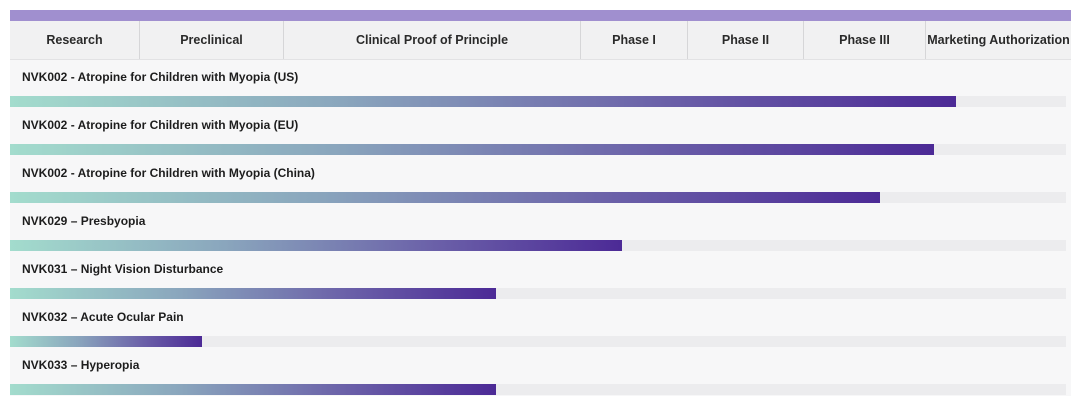 This screenshot has height=406, width=1080. Describe the element at coordinates (123, 269) in the screenshot. I see `program-label: NVK031 – Night Vision Disturbance` at that location.